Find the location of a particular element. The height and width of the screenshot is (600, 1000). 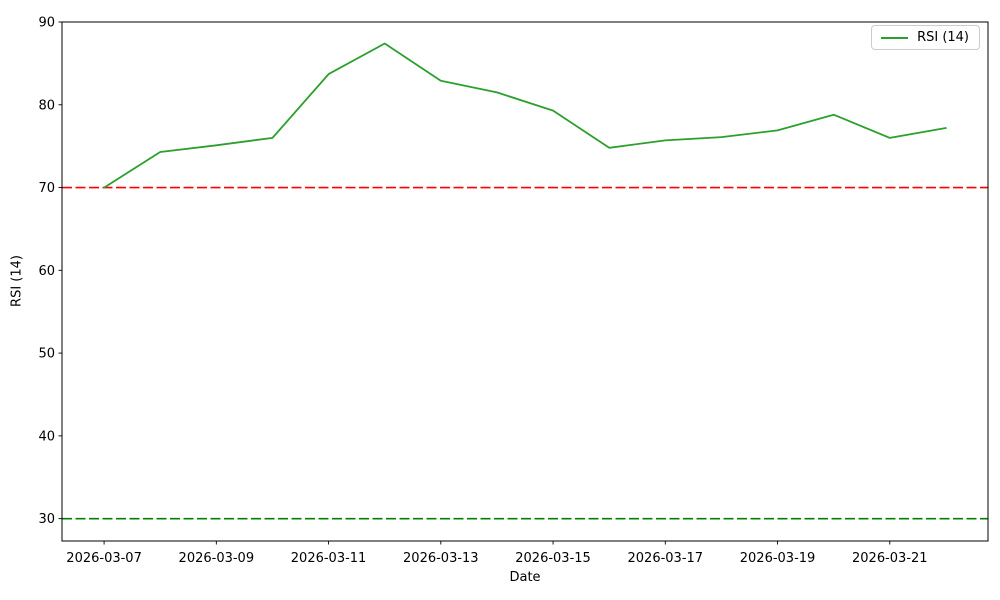

x-tick-label: 2026-03-13 is located at coordinates (441, 558).